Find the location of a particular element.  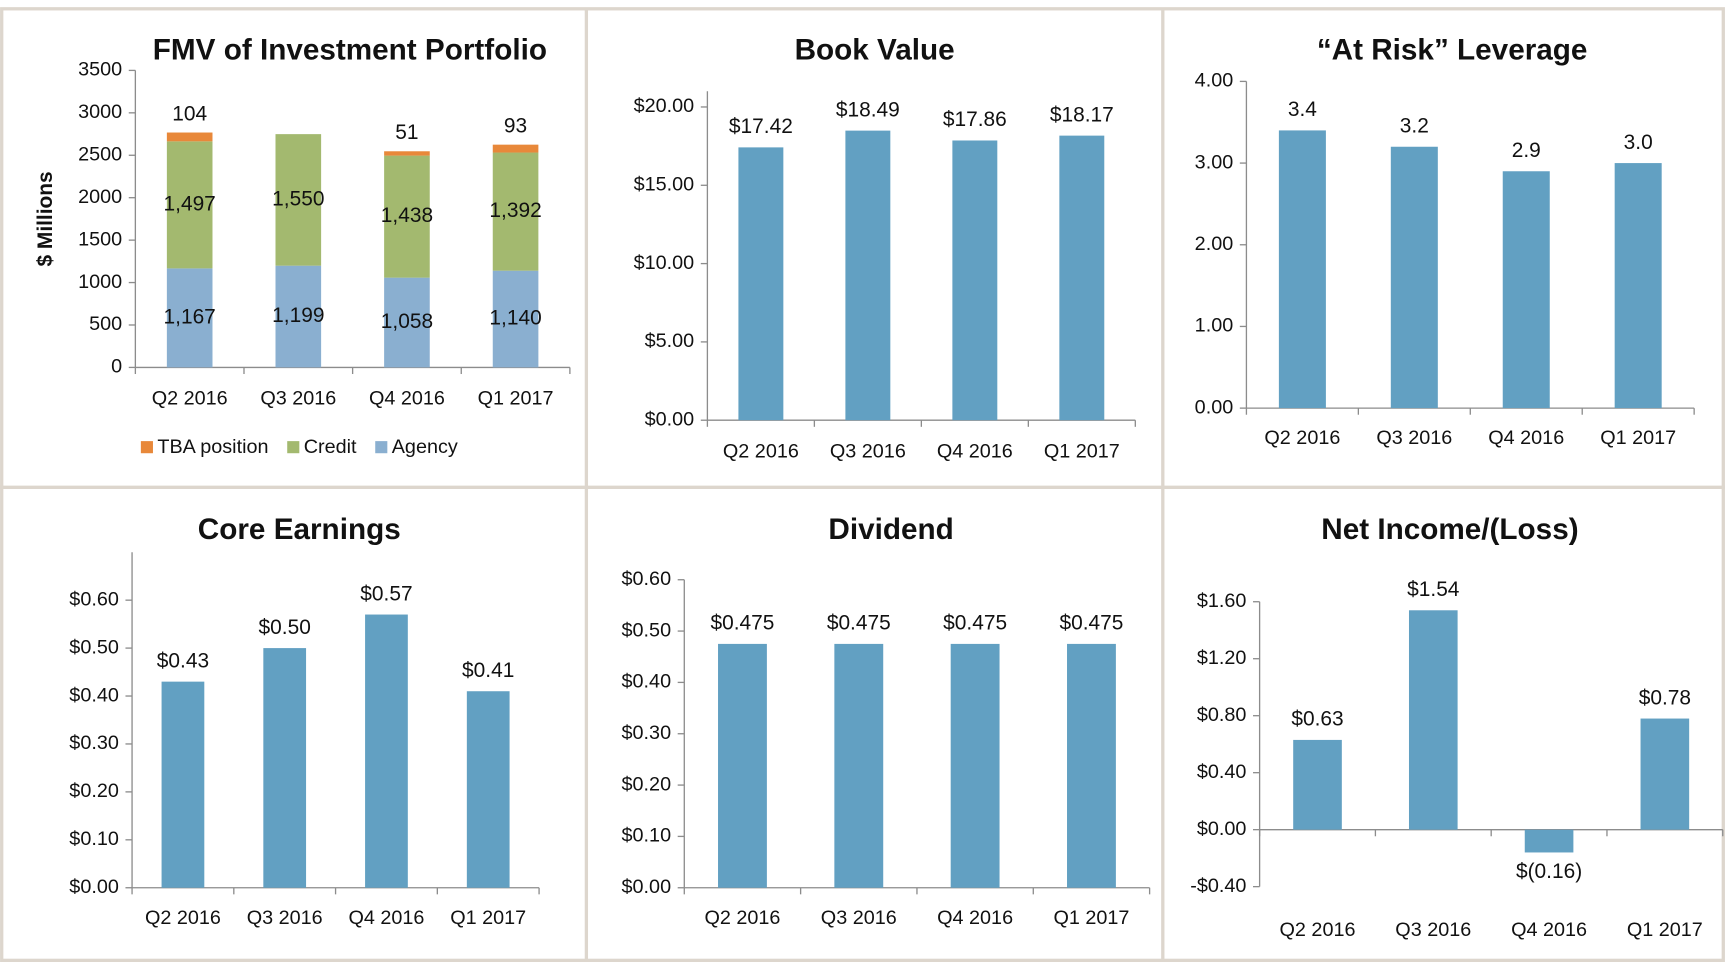

data-label: 1,167 is located at coordinates (190, 316).